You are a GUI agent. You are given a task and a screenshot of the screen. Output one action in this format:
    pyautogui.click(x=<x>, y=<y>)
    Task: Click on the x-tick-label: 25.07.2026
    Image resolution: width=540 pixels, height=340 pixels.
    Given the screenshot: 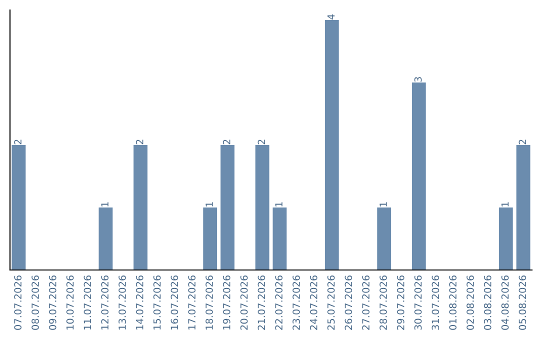 What is the action you would take?
    pyautogui.click(x=331, y=302)
    